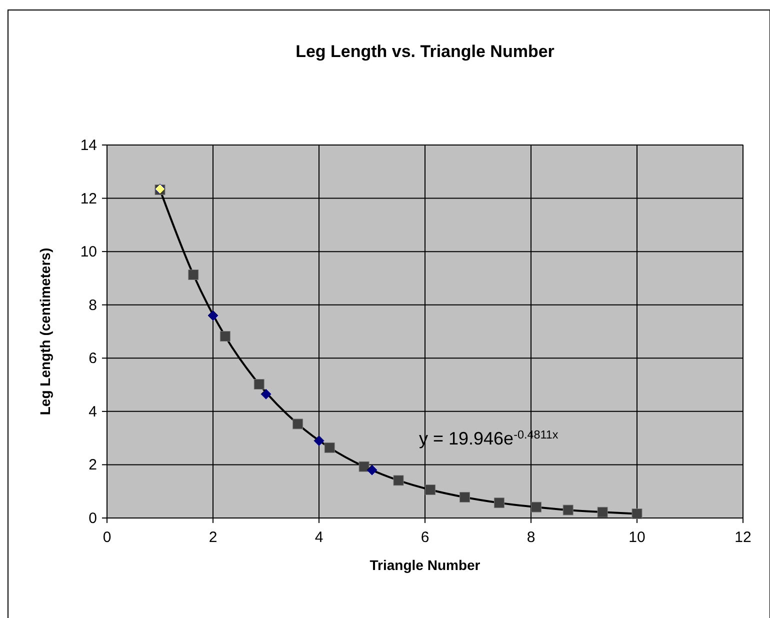  I want to click on y-tick-label: 8, so click(92, 305).